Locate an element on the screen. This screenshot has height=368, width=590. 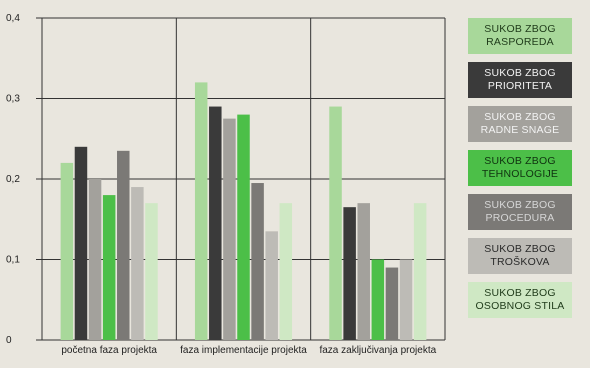
legend-item: SUKOB ZBOG TEHNOLOGIJE is located at coordinates (520, 168).